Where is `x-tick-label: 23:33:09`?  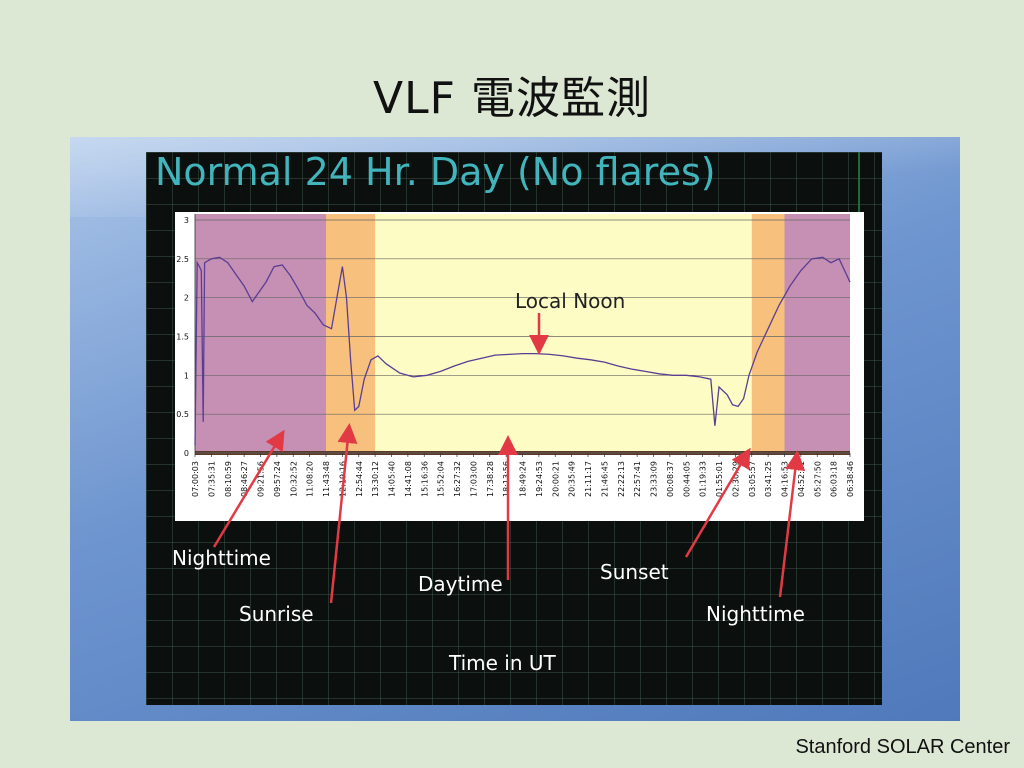 x-tick-label: 23:33:09 is located at coordinates (654, 479).